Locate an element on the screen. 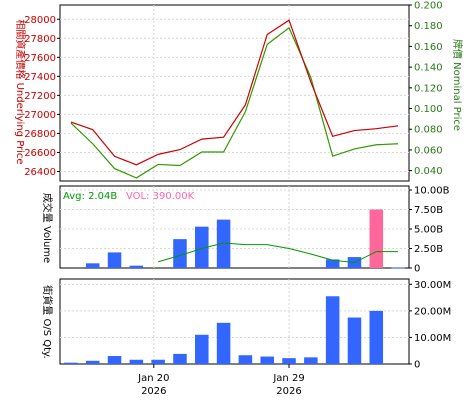 This screenshot has width=475, height=400. nominal-price-axis-title: 牌價 Nominal Price is located at coordinates (457, 85).